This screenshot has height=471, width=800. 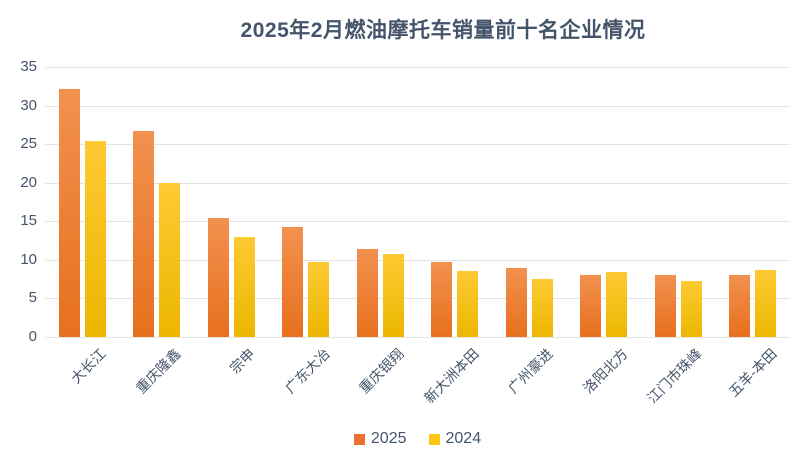 What do you see at coordinates (766, 303) in the screenshot?
I see `bar-2024-五羊-本田` at bounding box center [766, 303].